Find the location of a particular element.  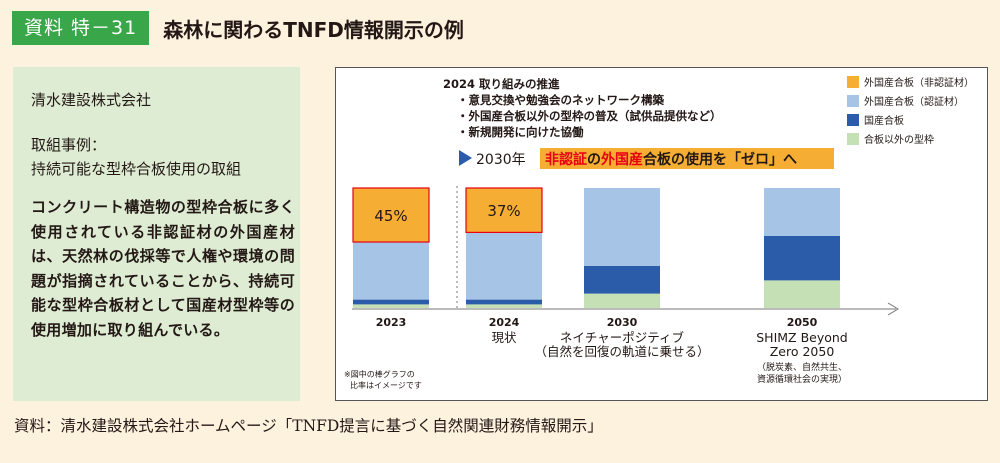

data-label: 37% is located at coordinates (503, 211).